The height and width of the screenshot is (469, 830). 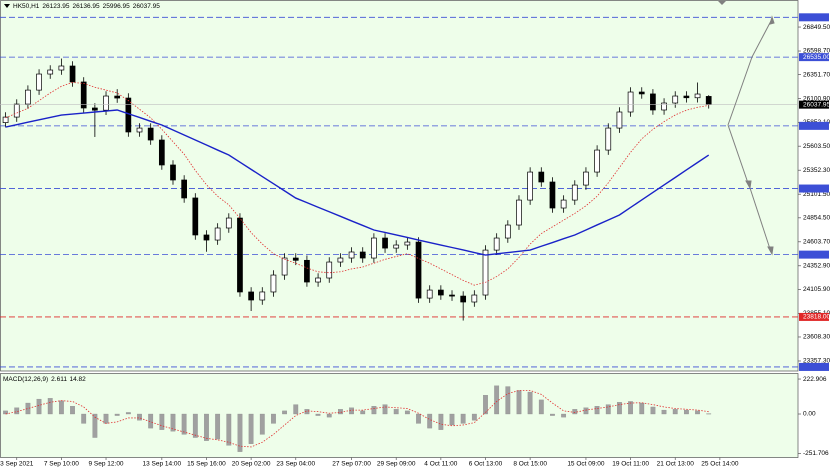 What do you see at coordinates (751, 135) in the screenshot?
I see `projection` at bounding box center [751, 135].